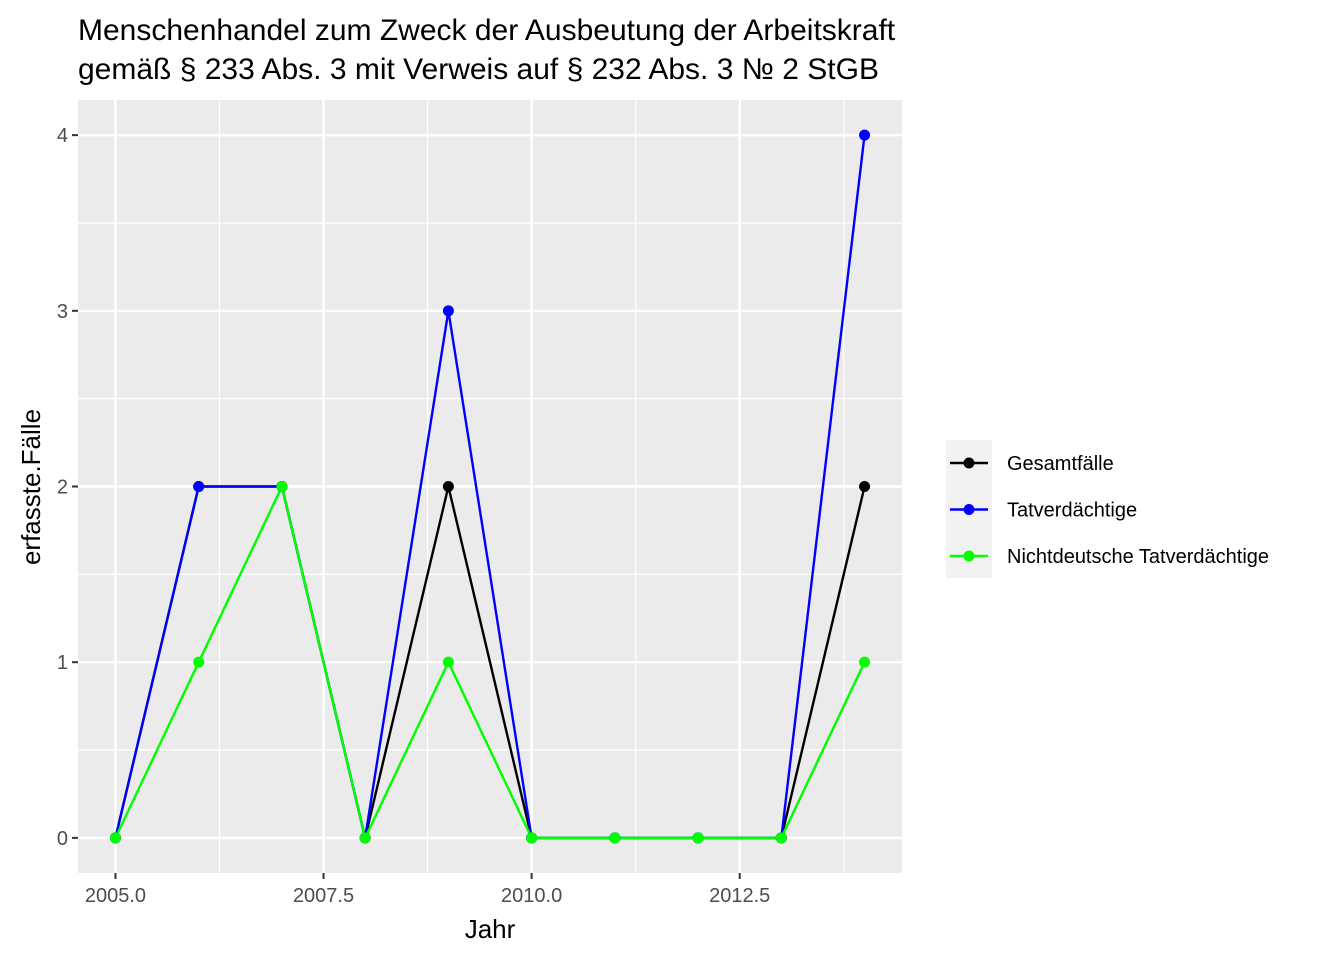 The image size is (1344, 960). Describe the element at coordinates (1072, 511) in the screenshot. I see `legend-label: Tatverdächtige` at that location.